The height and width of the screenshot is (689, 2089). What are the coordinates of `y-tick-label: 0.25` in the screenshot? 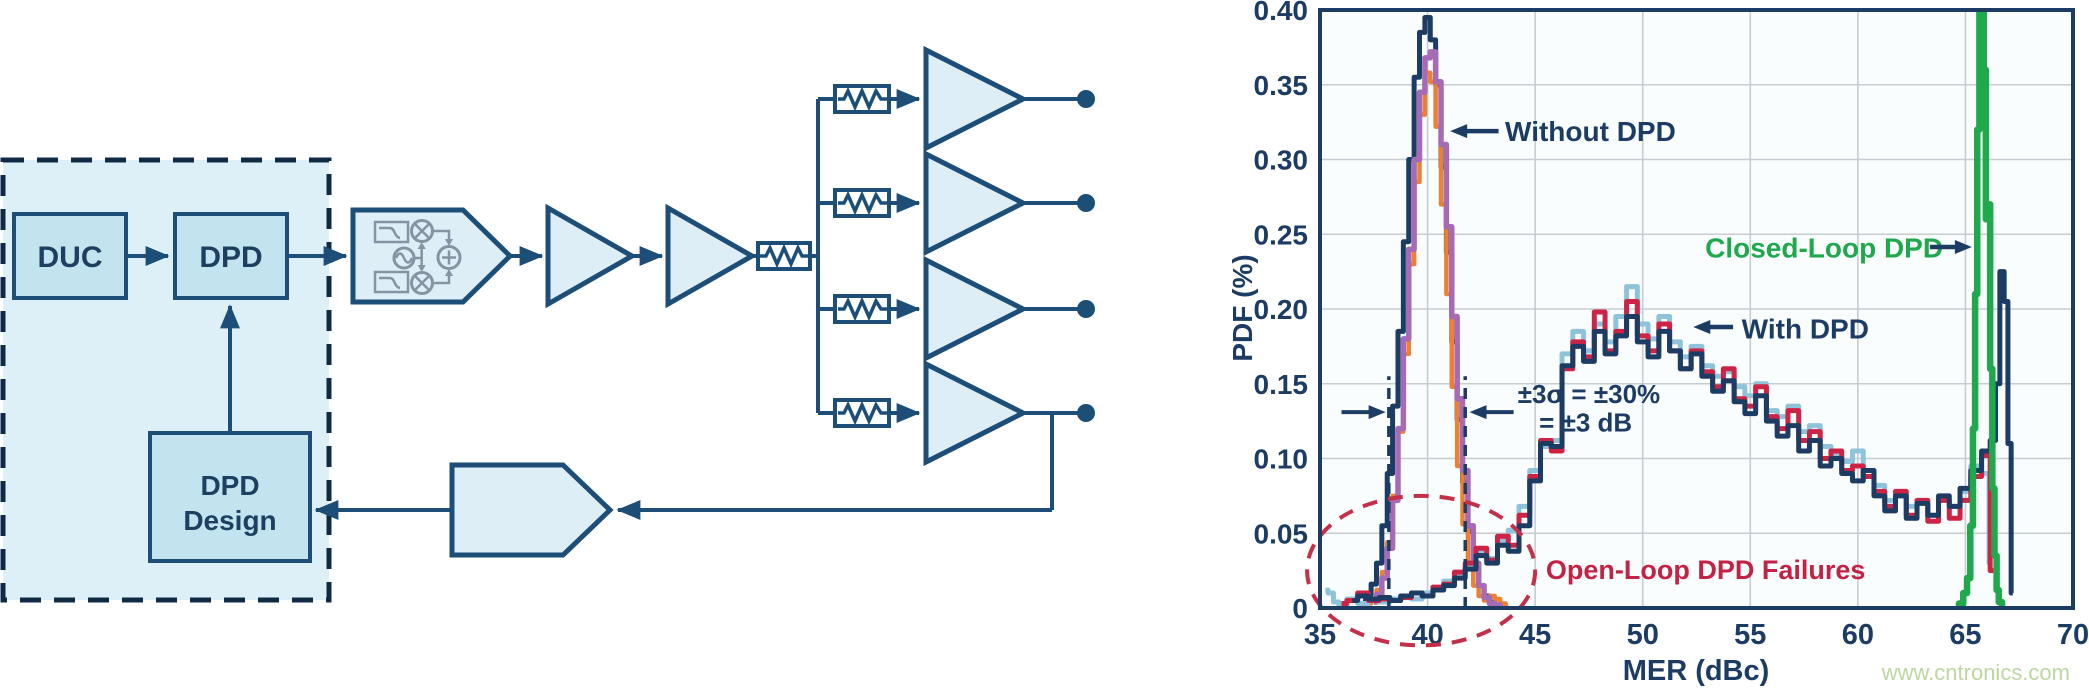 It's located at (1281, 234).